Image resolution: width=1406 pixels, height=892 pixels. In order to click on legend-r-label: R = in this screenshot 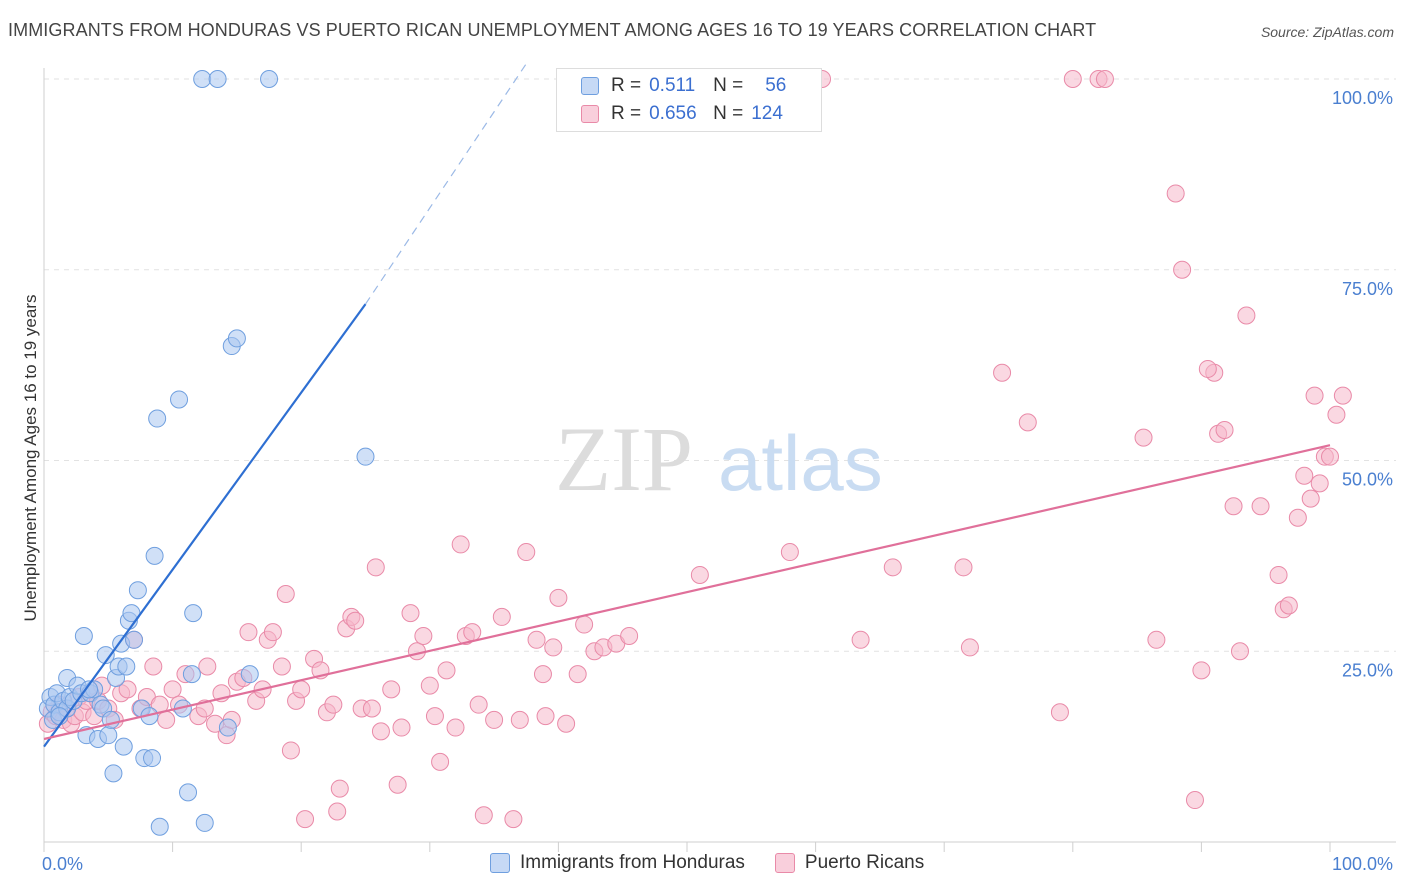, I will do `click(626, 113)`.